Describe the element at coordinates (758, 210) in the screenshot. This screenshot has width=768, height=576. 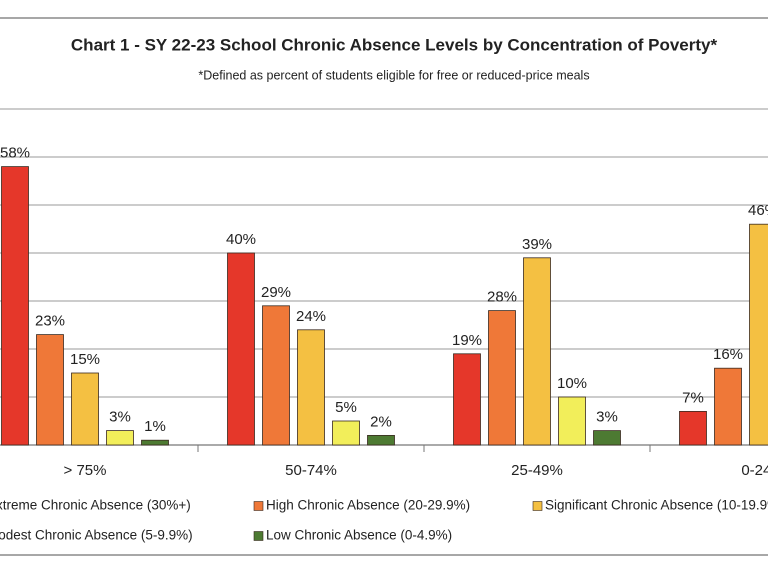
I see `value-label: 46%` at that location.